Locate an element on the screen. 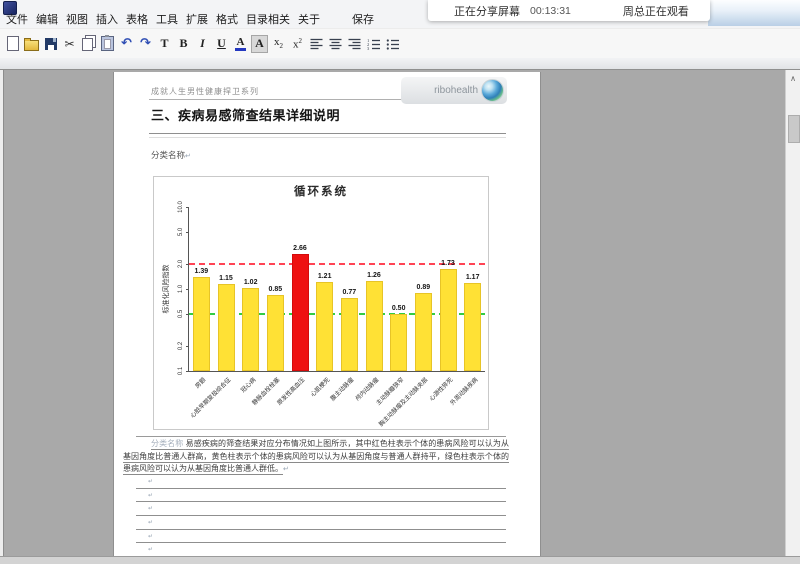  bullet-list-icon is located at coordinates (392, 44).